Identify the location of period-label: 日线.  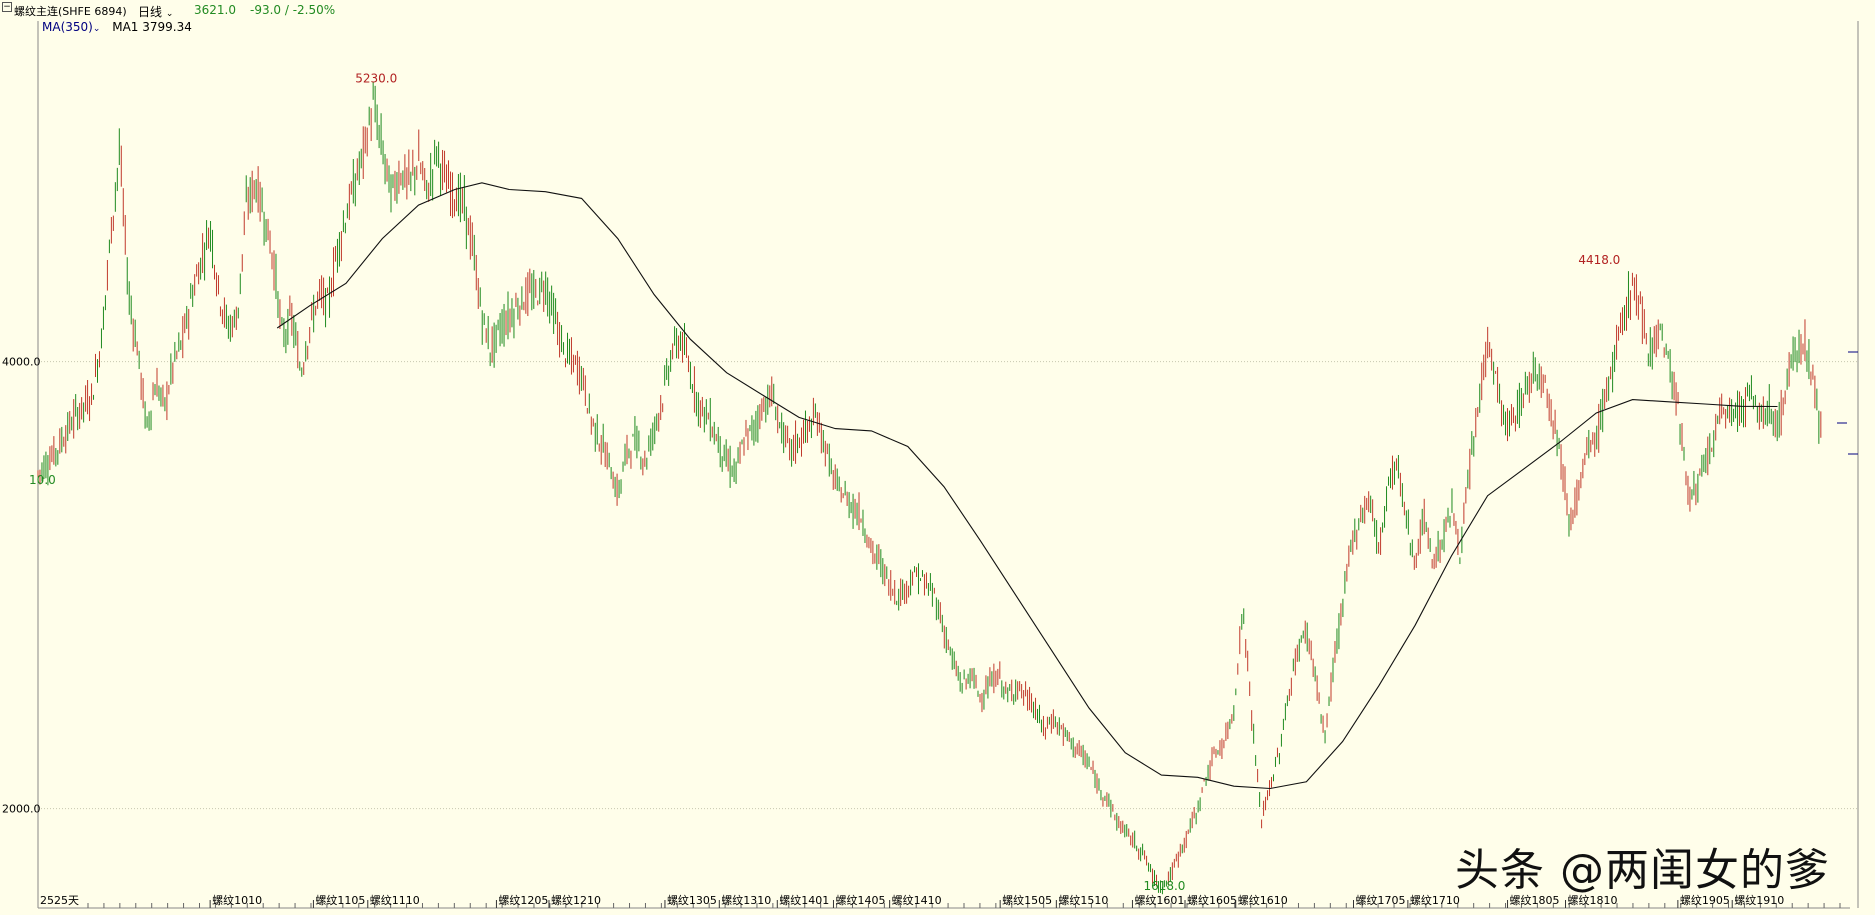
(150, 12).